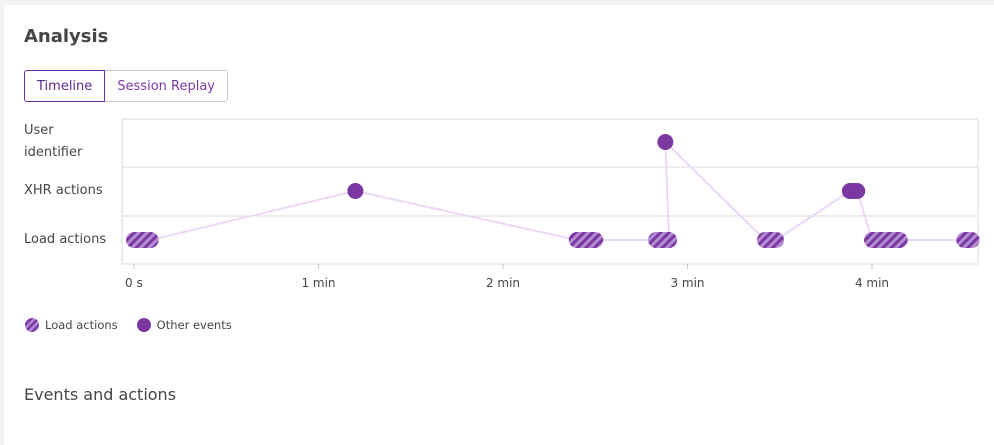 The width and height of the screenshot is (994, 445). I want to click on legend-item-other-events: Other events, so click(184, 325).